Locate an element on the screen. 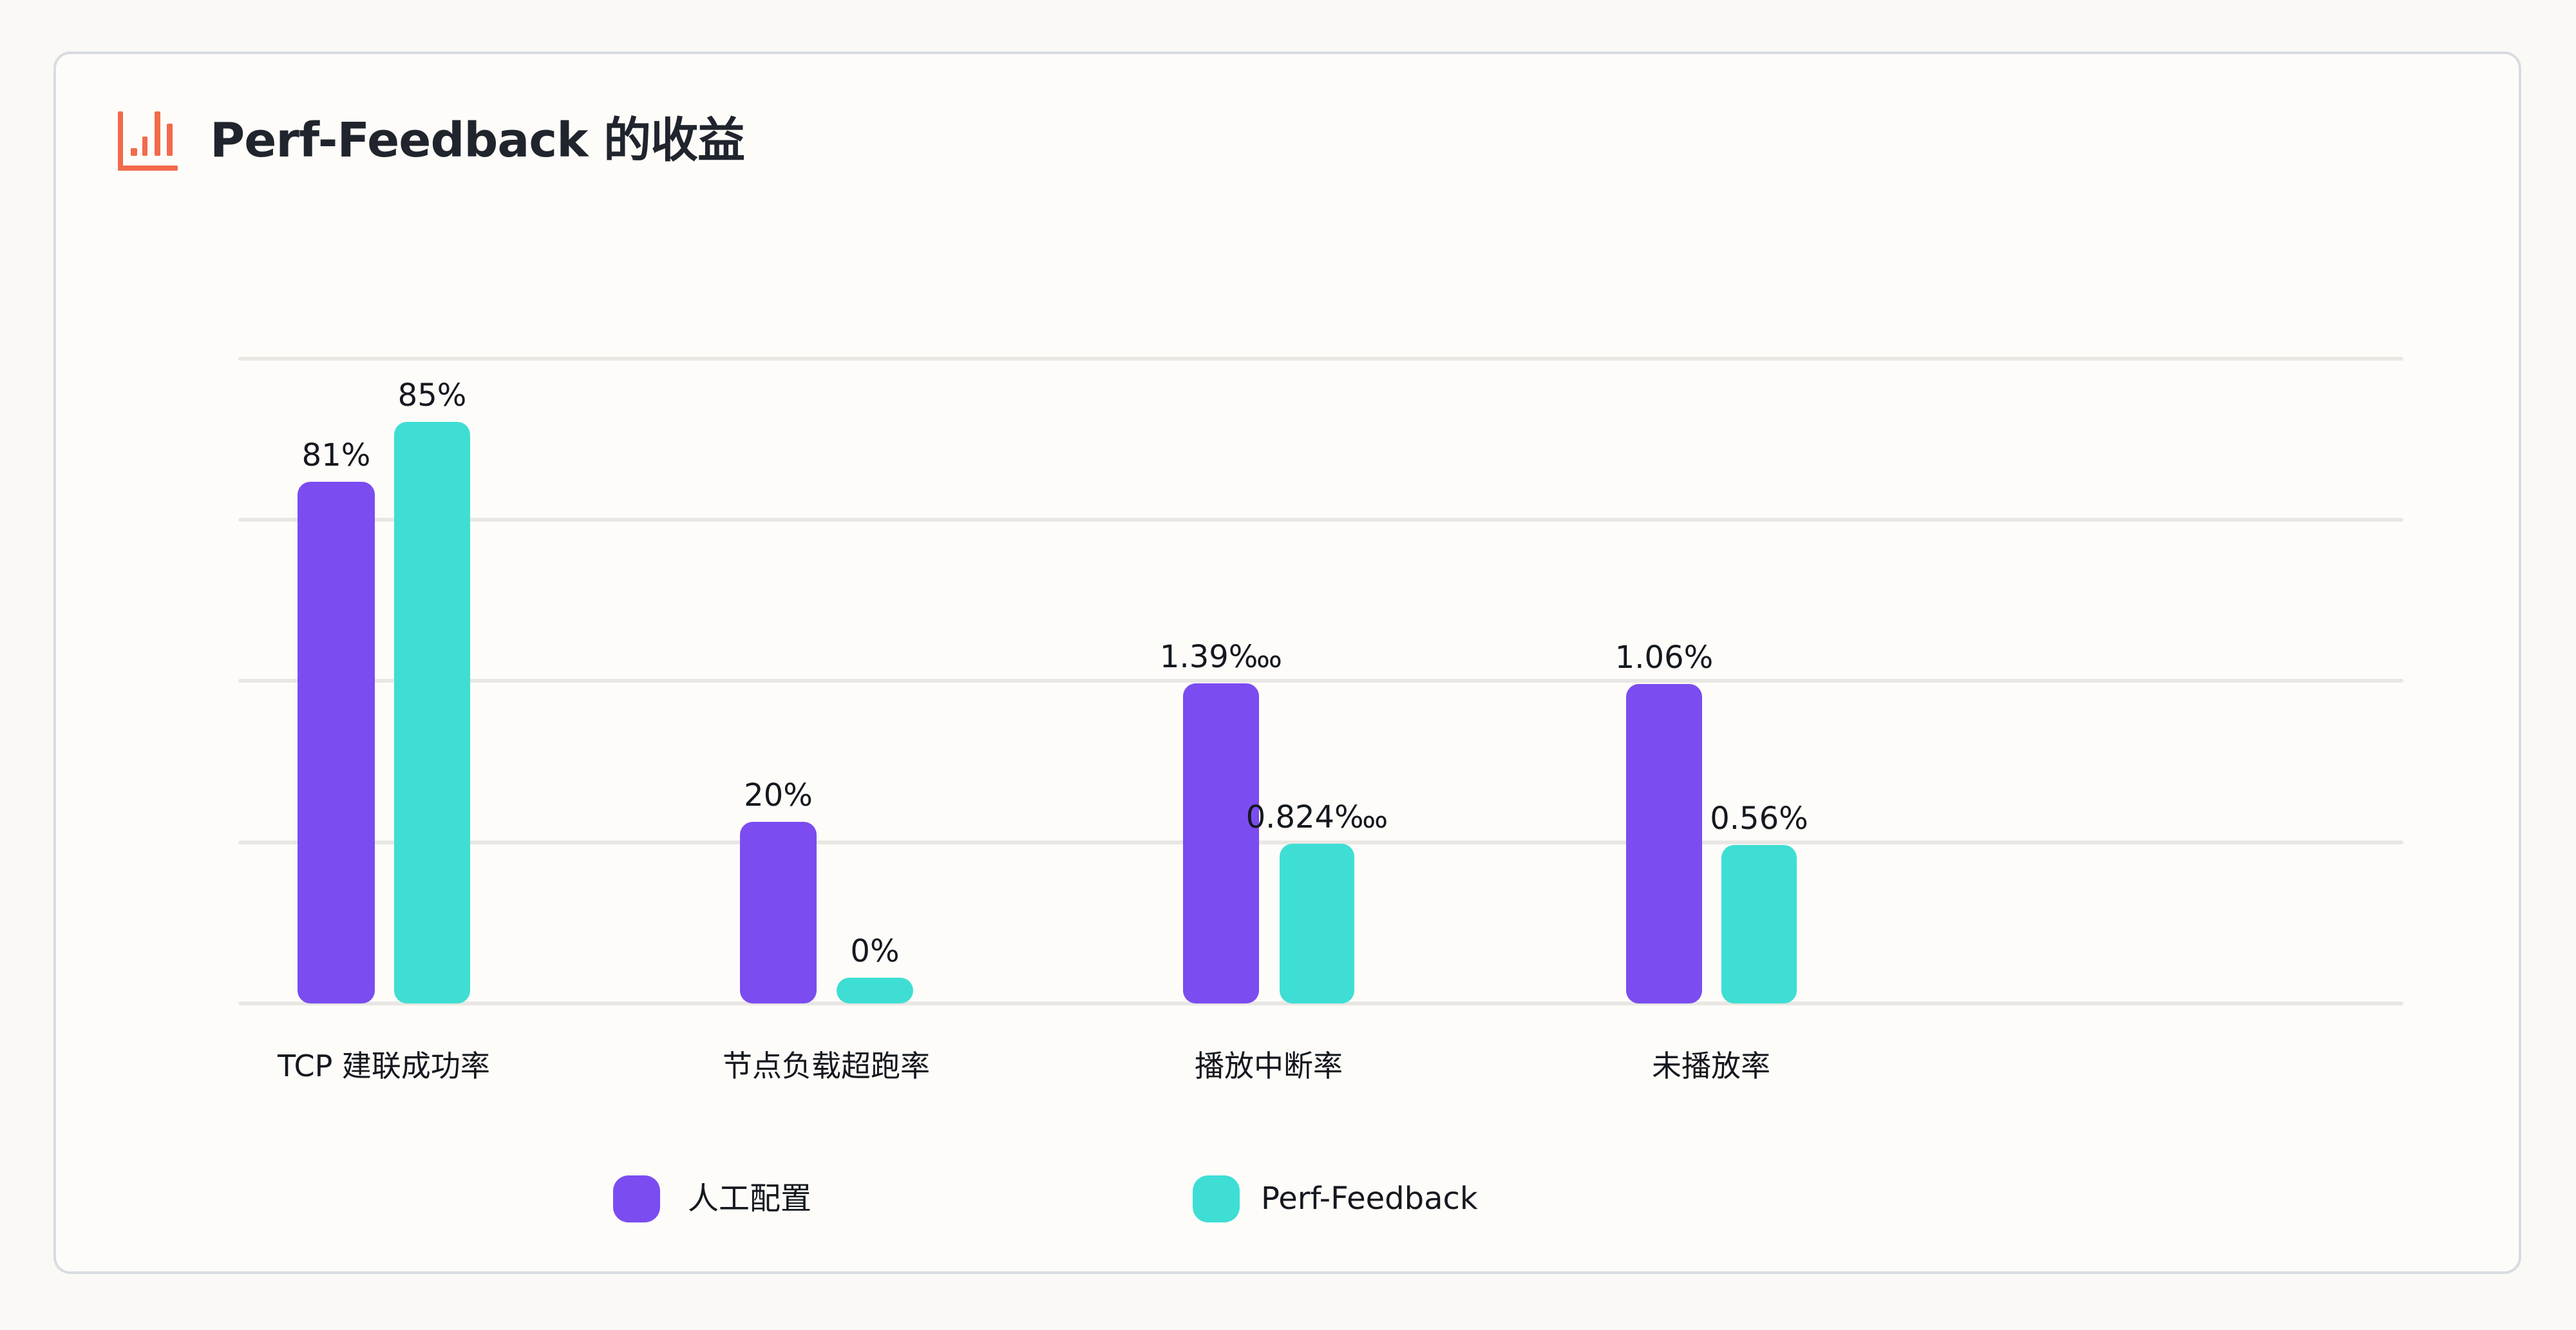  legend-label: Perf-Feedback is located at coordinates (1370, 1199).